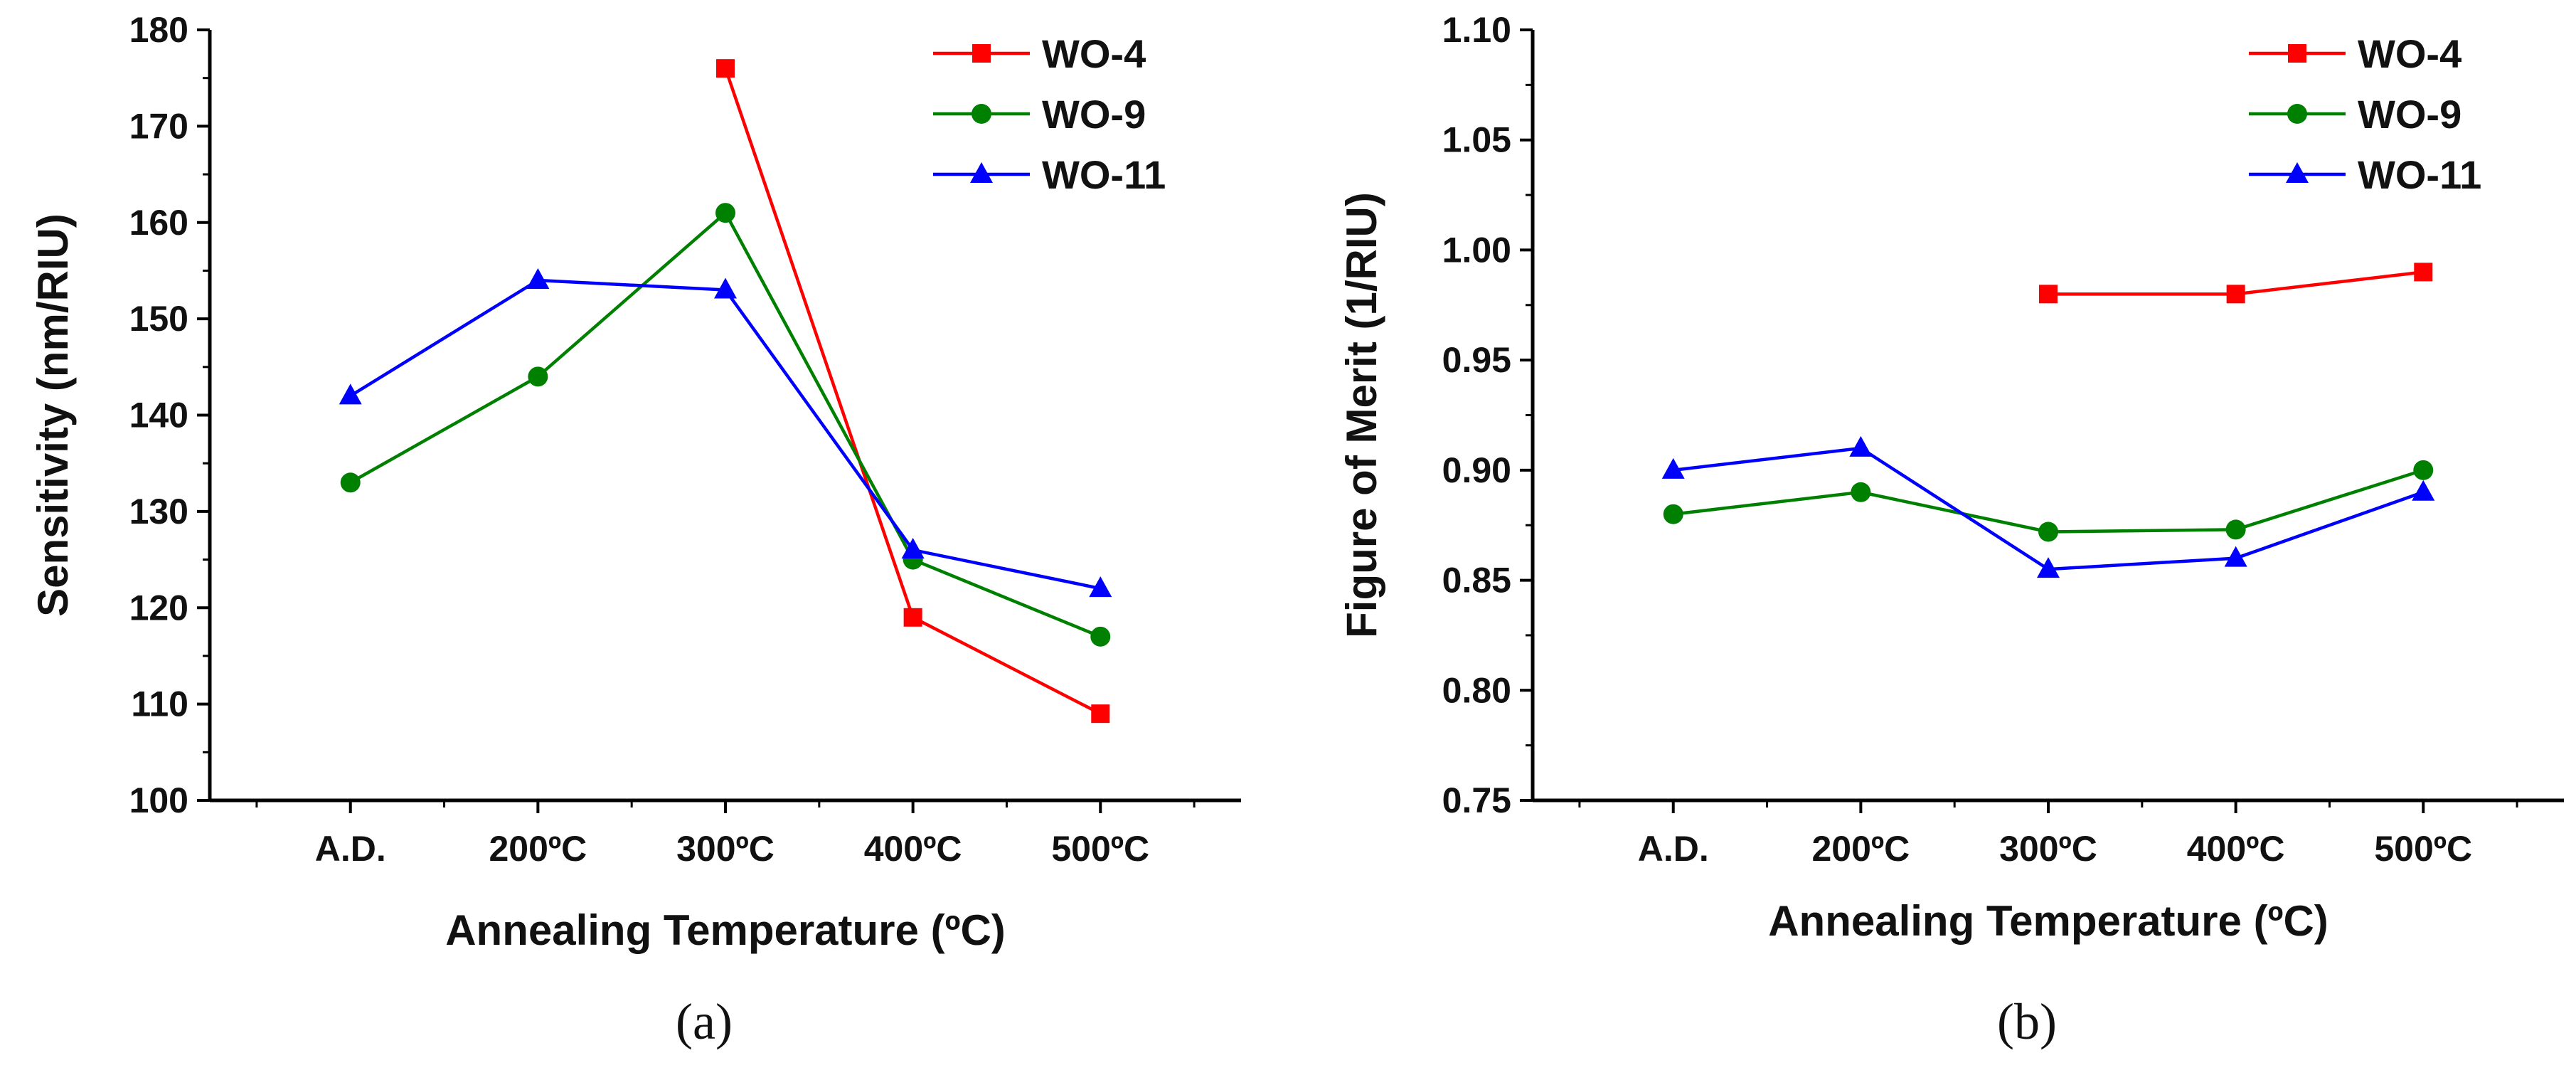 Image resolution: width=2576 pixels, height=1075 pixels. I want to click on y-tick-label: 180, so click(158, 30).